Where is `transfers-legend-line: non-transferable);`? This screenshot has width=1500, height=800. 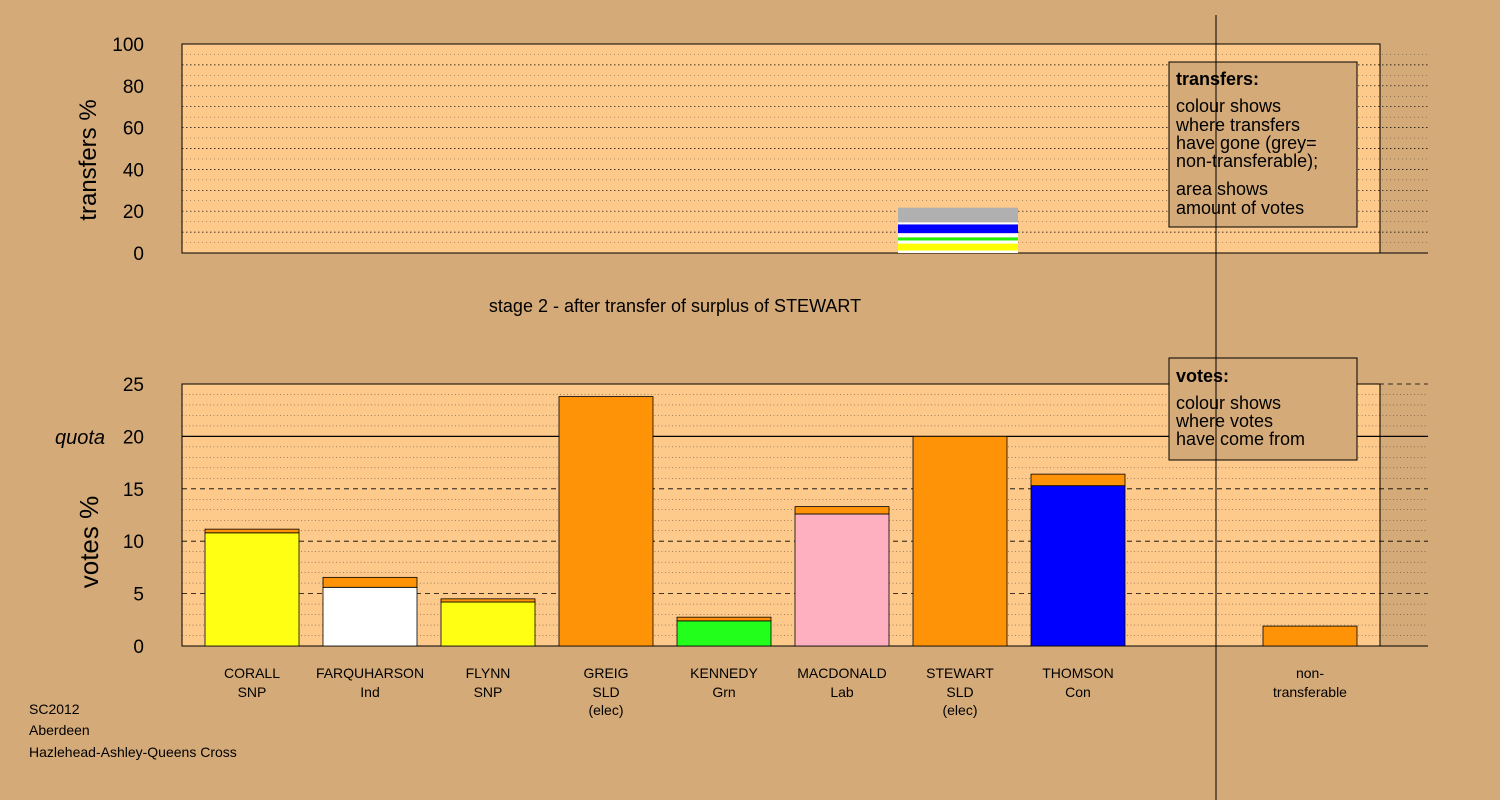
transfers-legend-line: non-transferable); is located at coordinates (1247, 161).